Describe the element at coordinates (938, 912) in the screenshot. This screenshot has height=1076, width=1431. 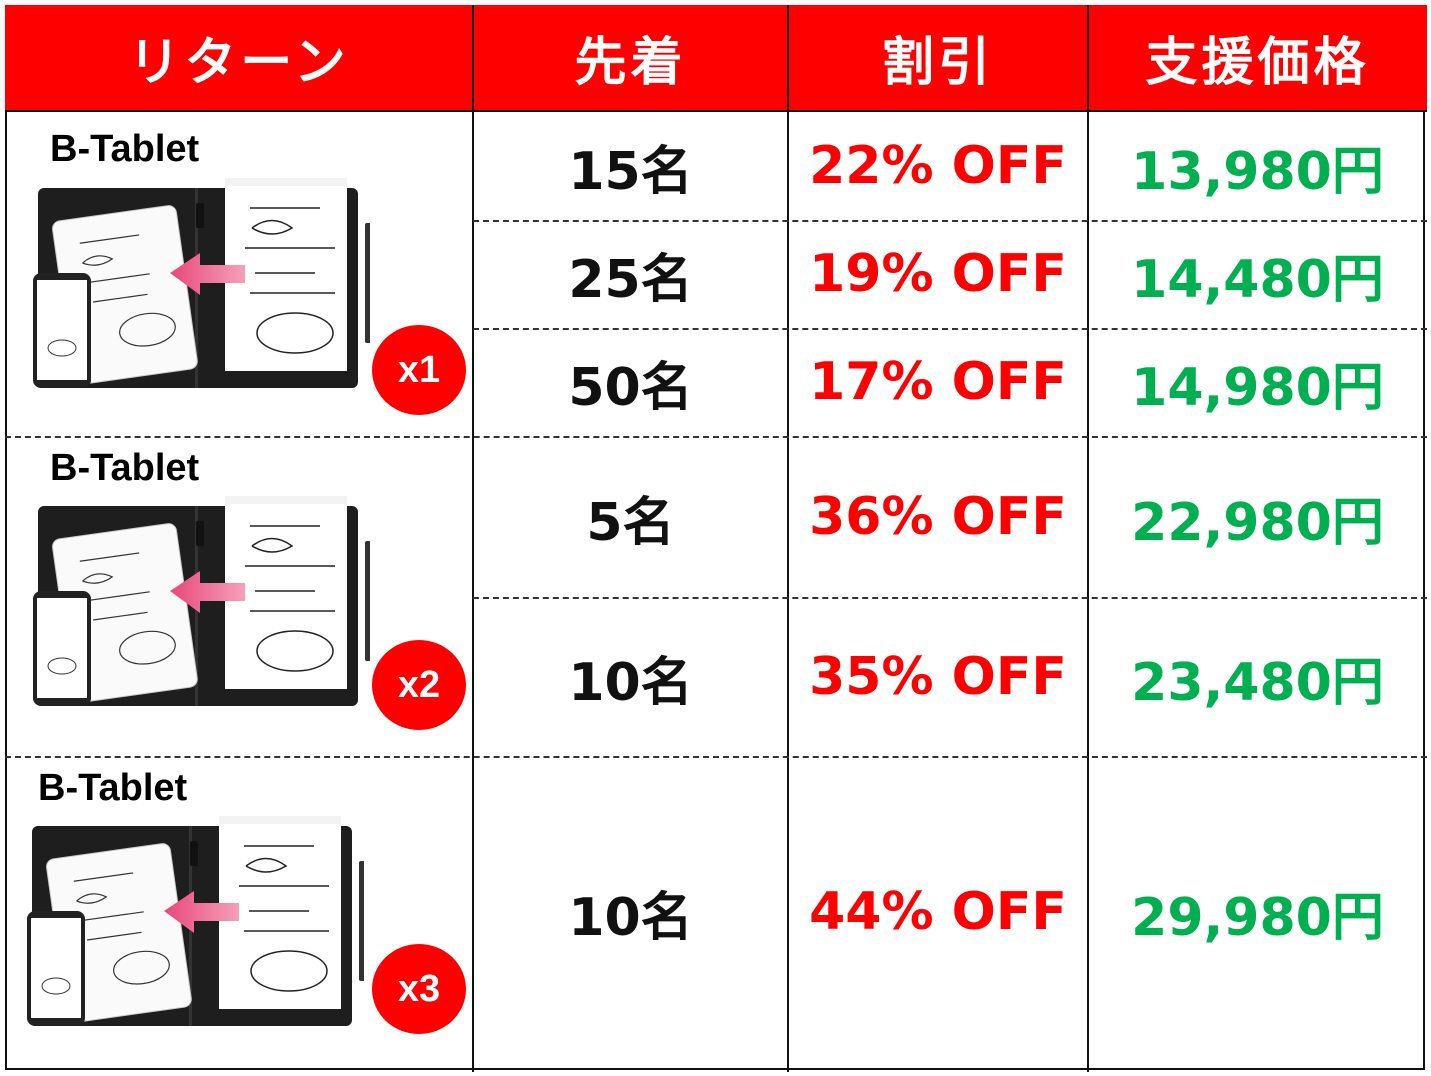
I see `discount-cell: 44% OFF` at that location.